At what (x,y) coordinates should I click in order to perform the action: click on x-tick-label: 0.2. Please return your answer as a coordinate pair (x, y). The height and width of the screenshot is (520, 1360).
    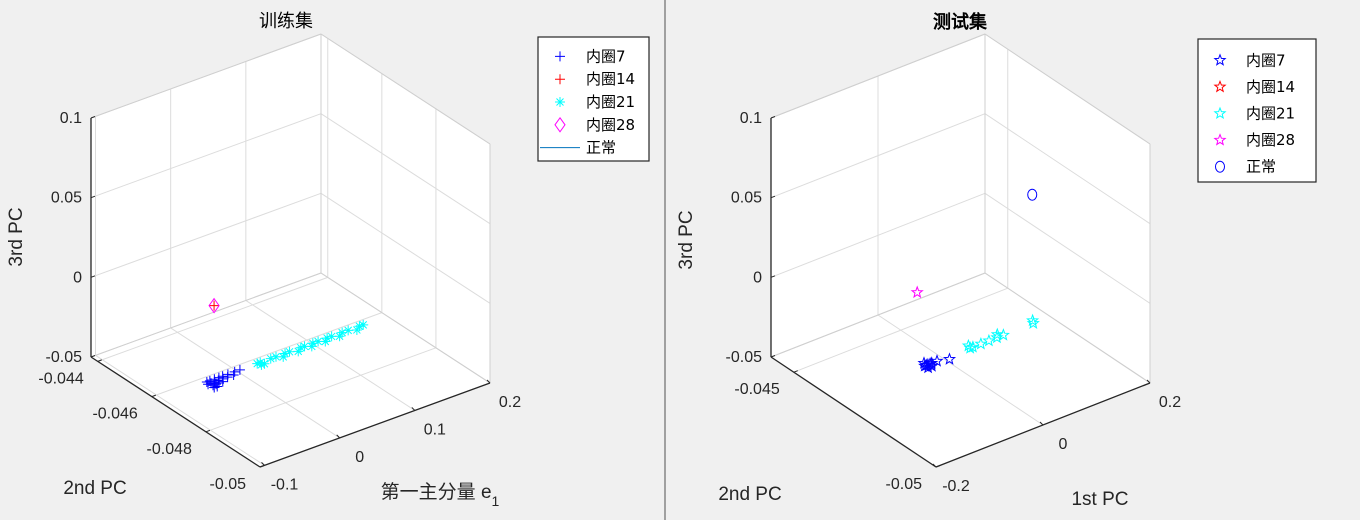
    Looking at the image, I should click on (510, 402).